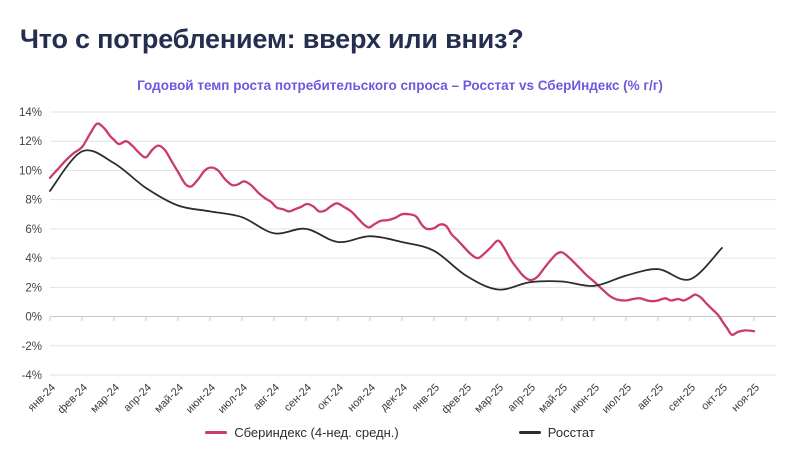  What do you see at coordinates (233, 399) in the screenshot?
I see `x-tick-label: июл-24` at bounding box center [233, 399].